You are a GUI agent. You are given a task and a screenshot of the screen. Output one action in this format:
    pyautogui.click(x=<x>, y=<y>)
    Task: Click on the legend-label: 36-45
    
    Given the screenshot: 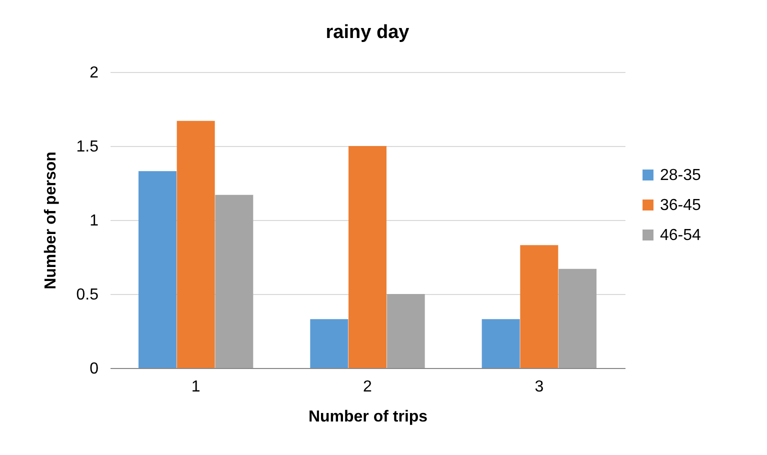 What is the action you would take?
    pyautogui.click(x=681, y=205)
    